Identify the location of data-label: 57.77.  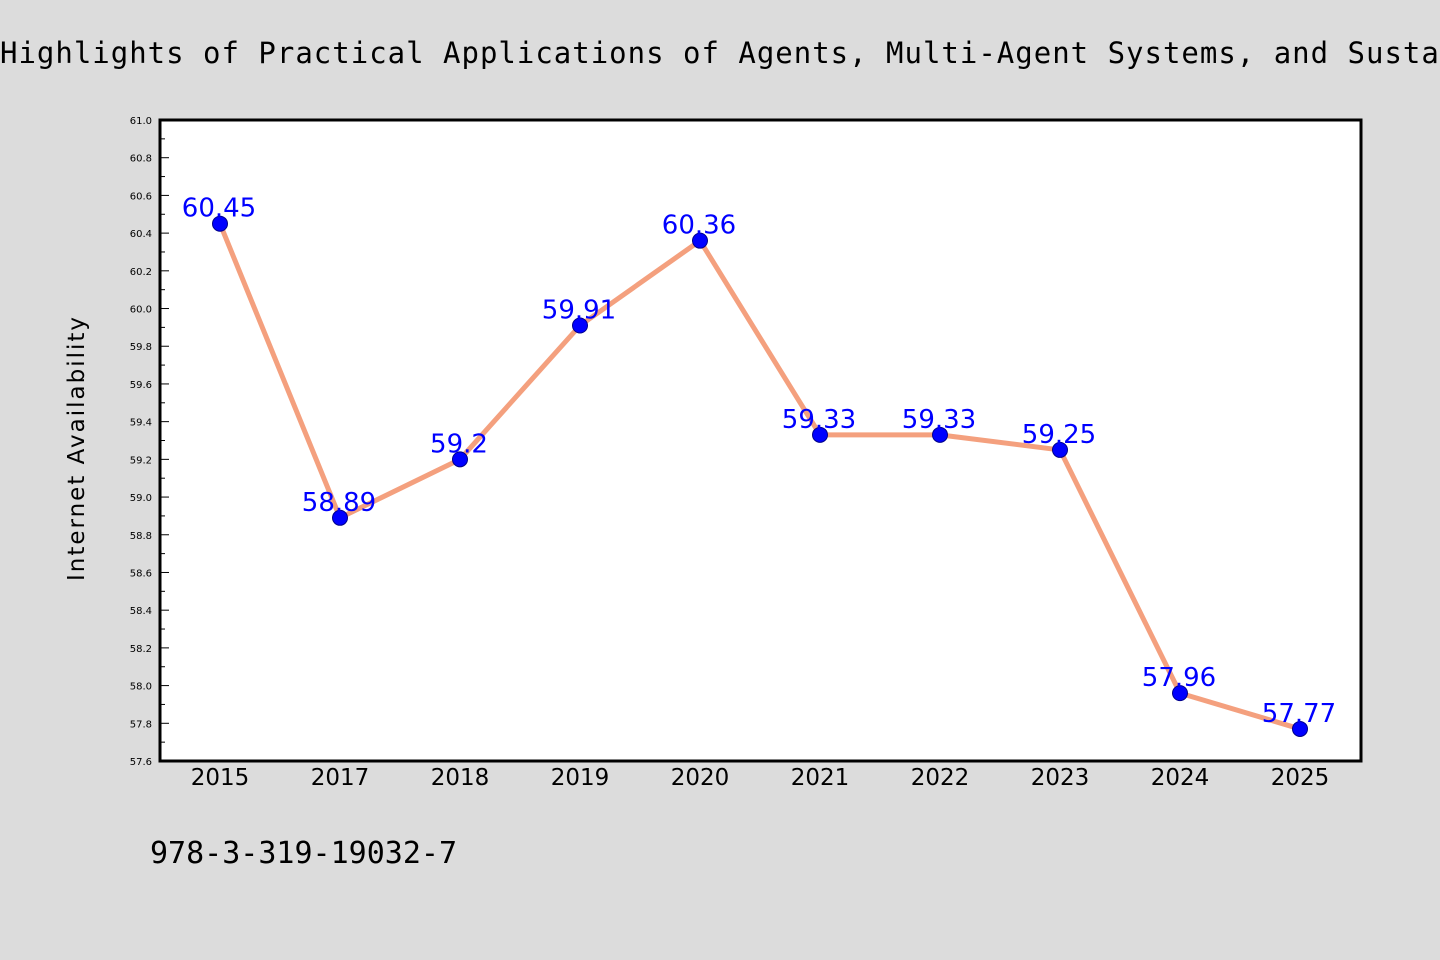
(1299, 714).